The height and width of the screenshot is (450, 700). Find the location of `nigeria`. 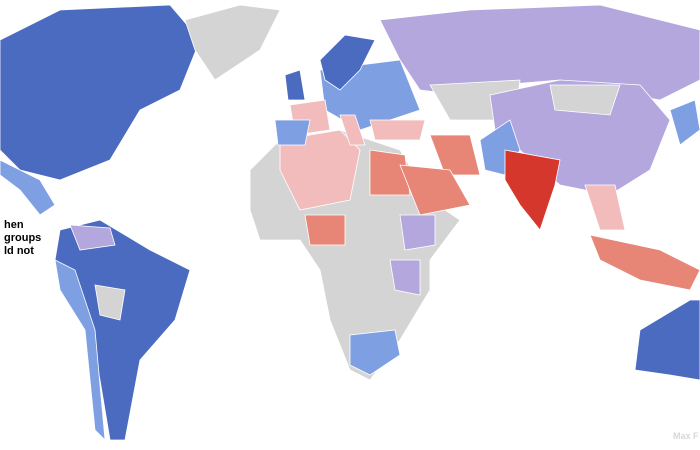

nigeria is located at coordinates (325, 230).